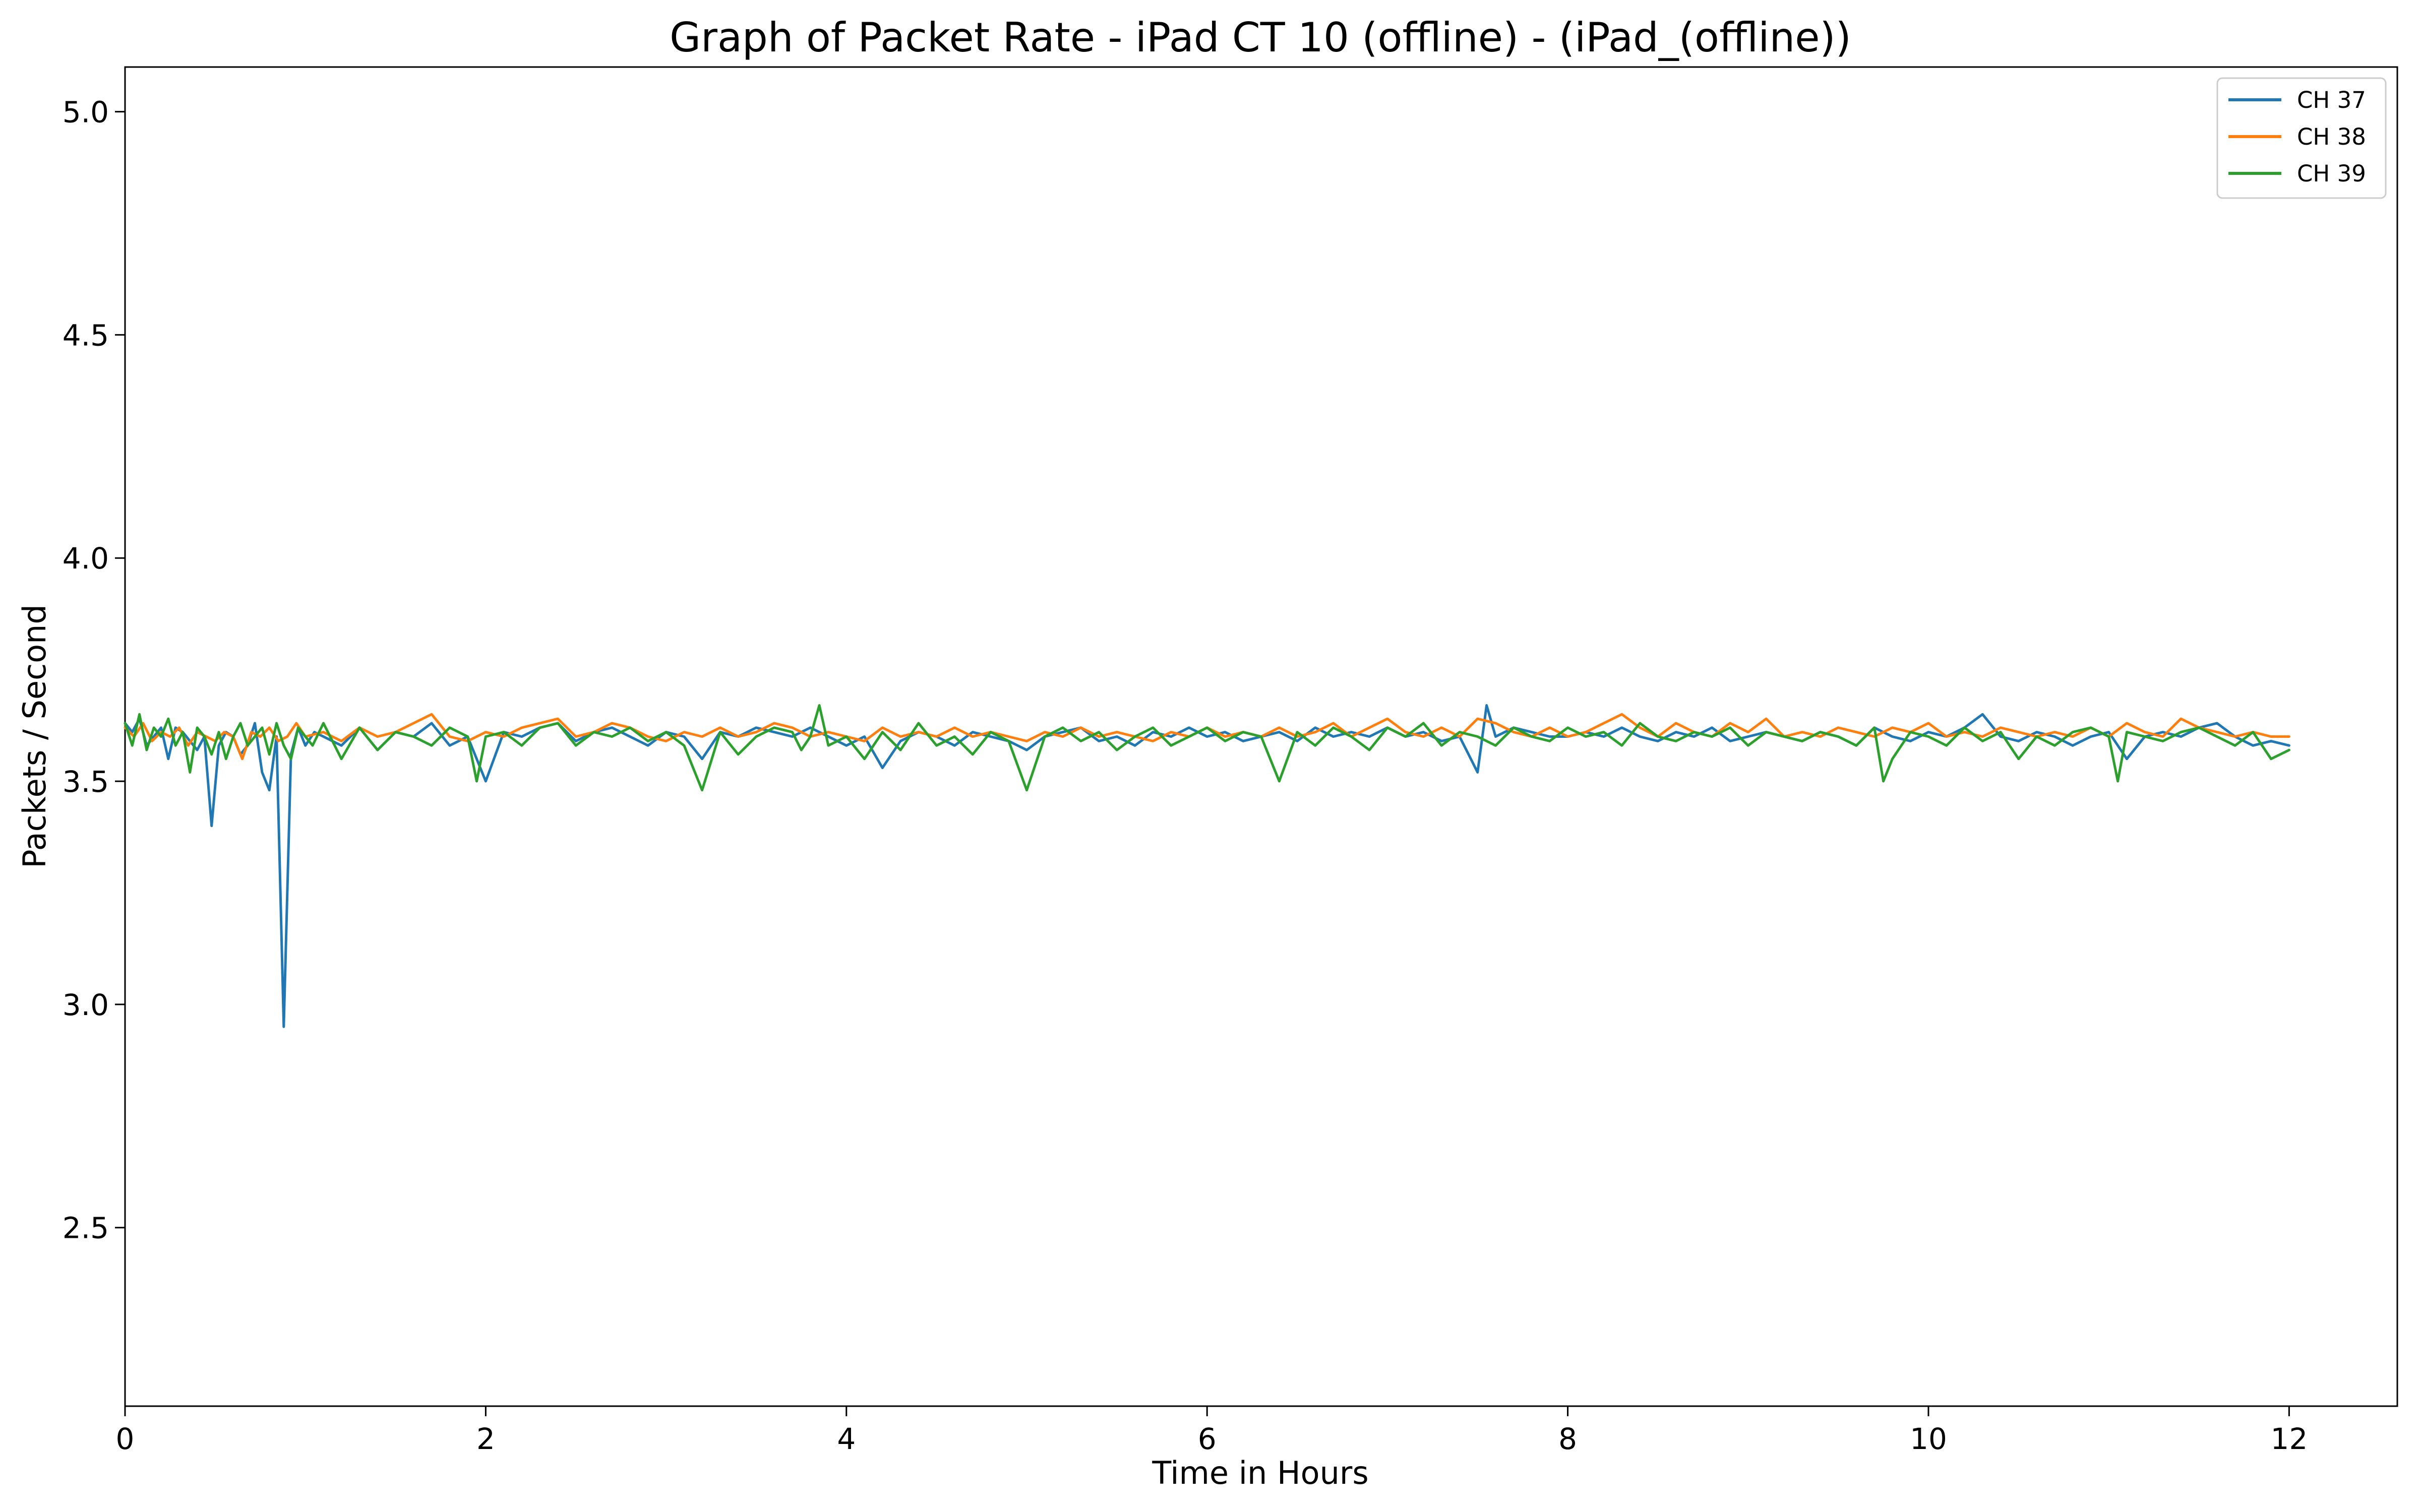  What do you see at coordinates (86, 782) in the screenshot?
I see `y-tick-label: 3.5` at bounding box center [86, 782].